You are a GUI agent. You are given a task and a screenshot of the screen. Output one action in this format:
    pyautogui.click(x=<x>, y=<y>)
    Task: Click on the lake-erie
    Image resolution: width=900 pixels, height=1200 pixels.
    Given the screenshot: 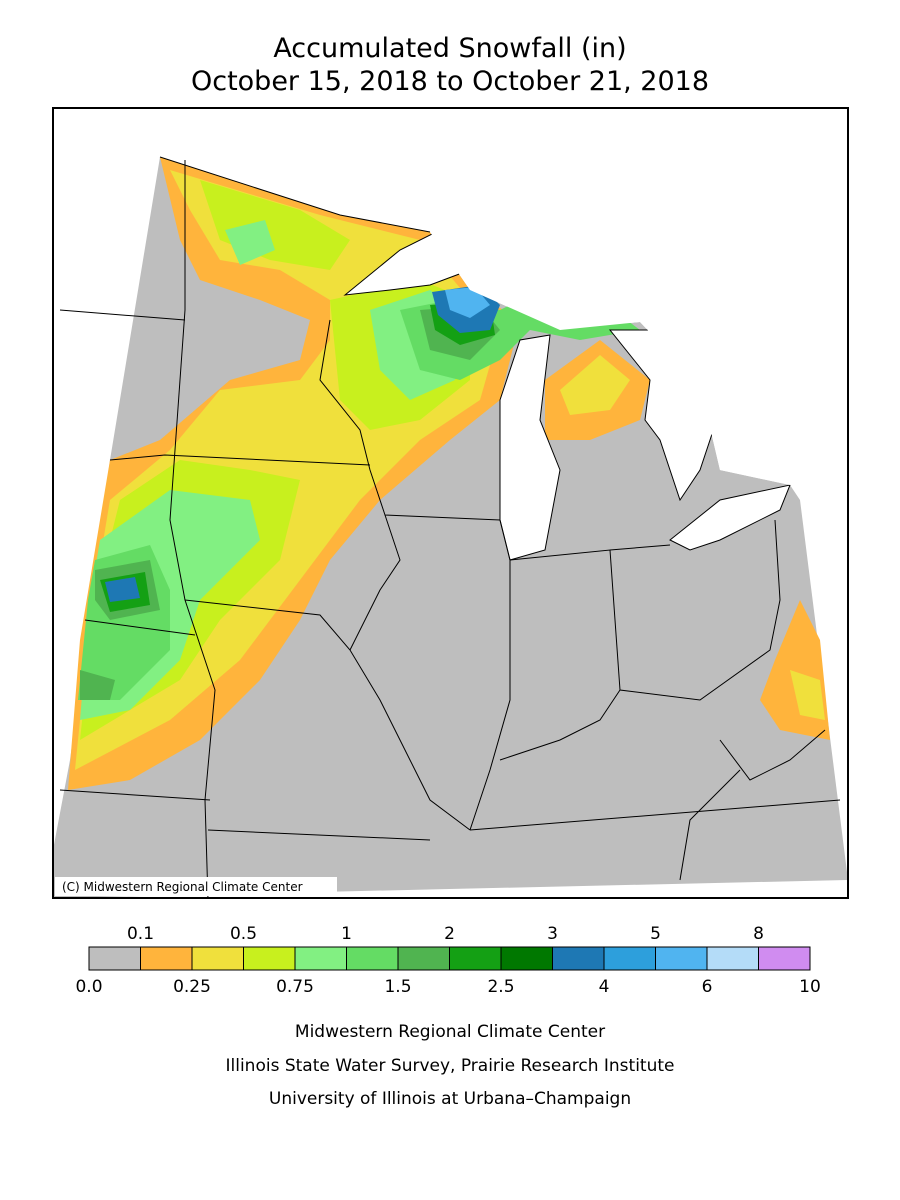 What is the action you would take?
    pyautogui.click(x=730, y=517)
    